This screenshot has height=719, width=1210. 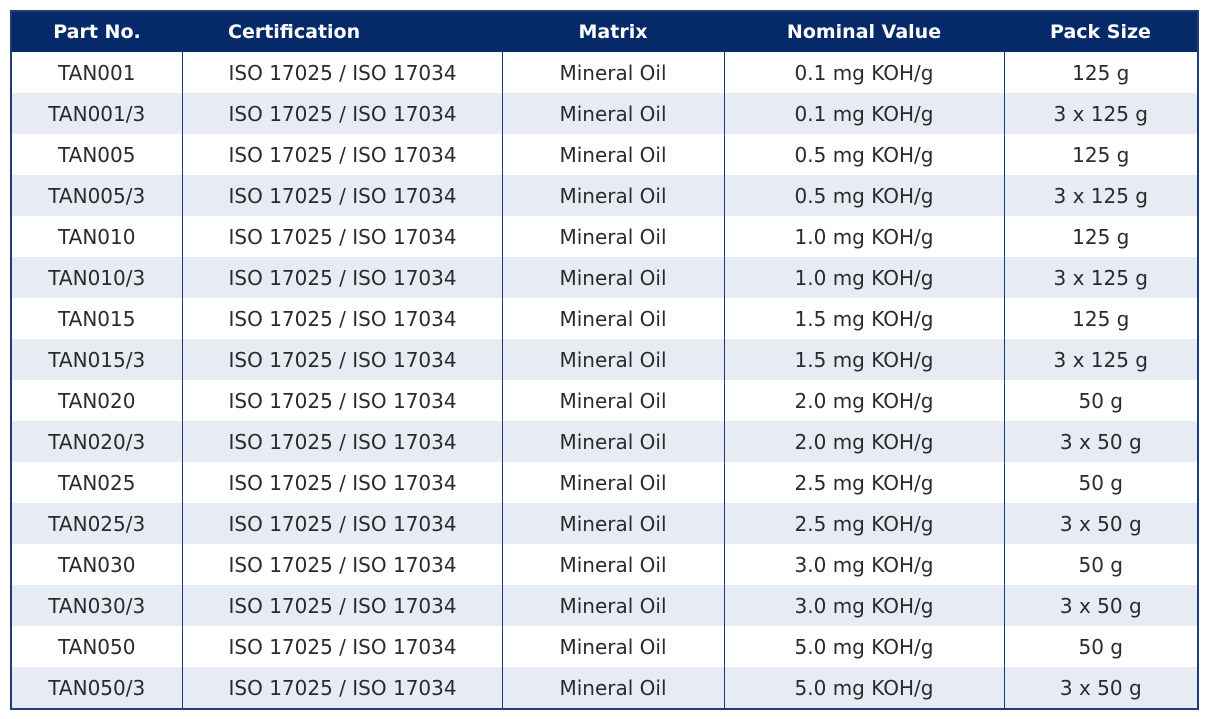 I want to click on cell-part-no: TAN001, so click(x=97, y=72).